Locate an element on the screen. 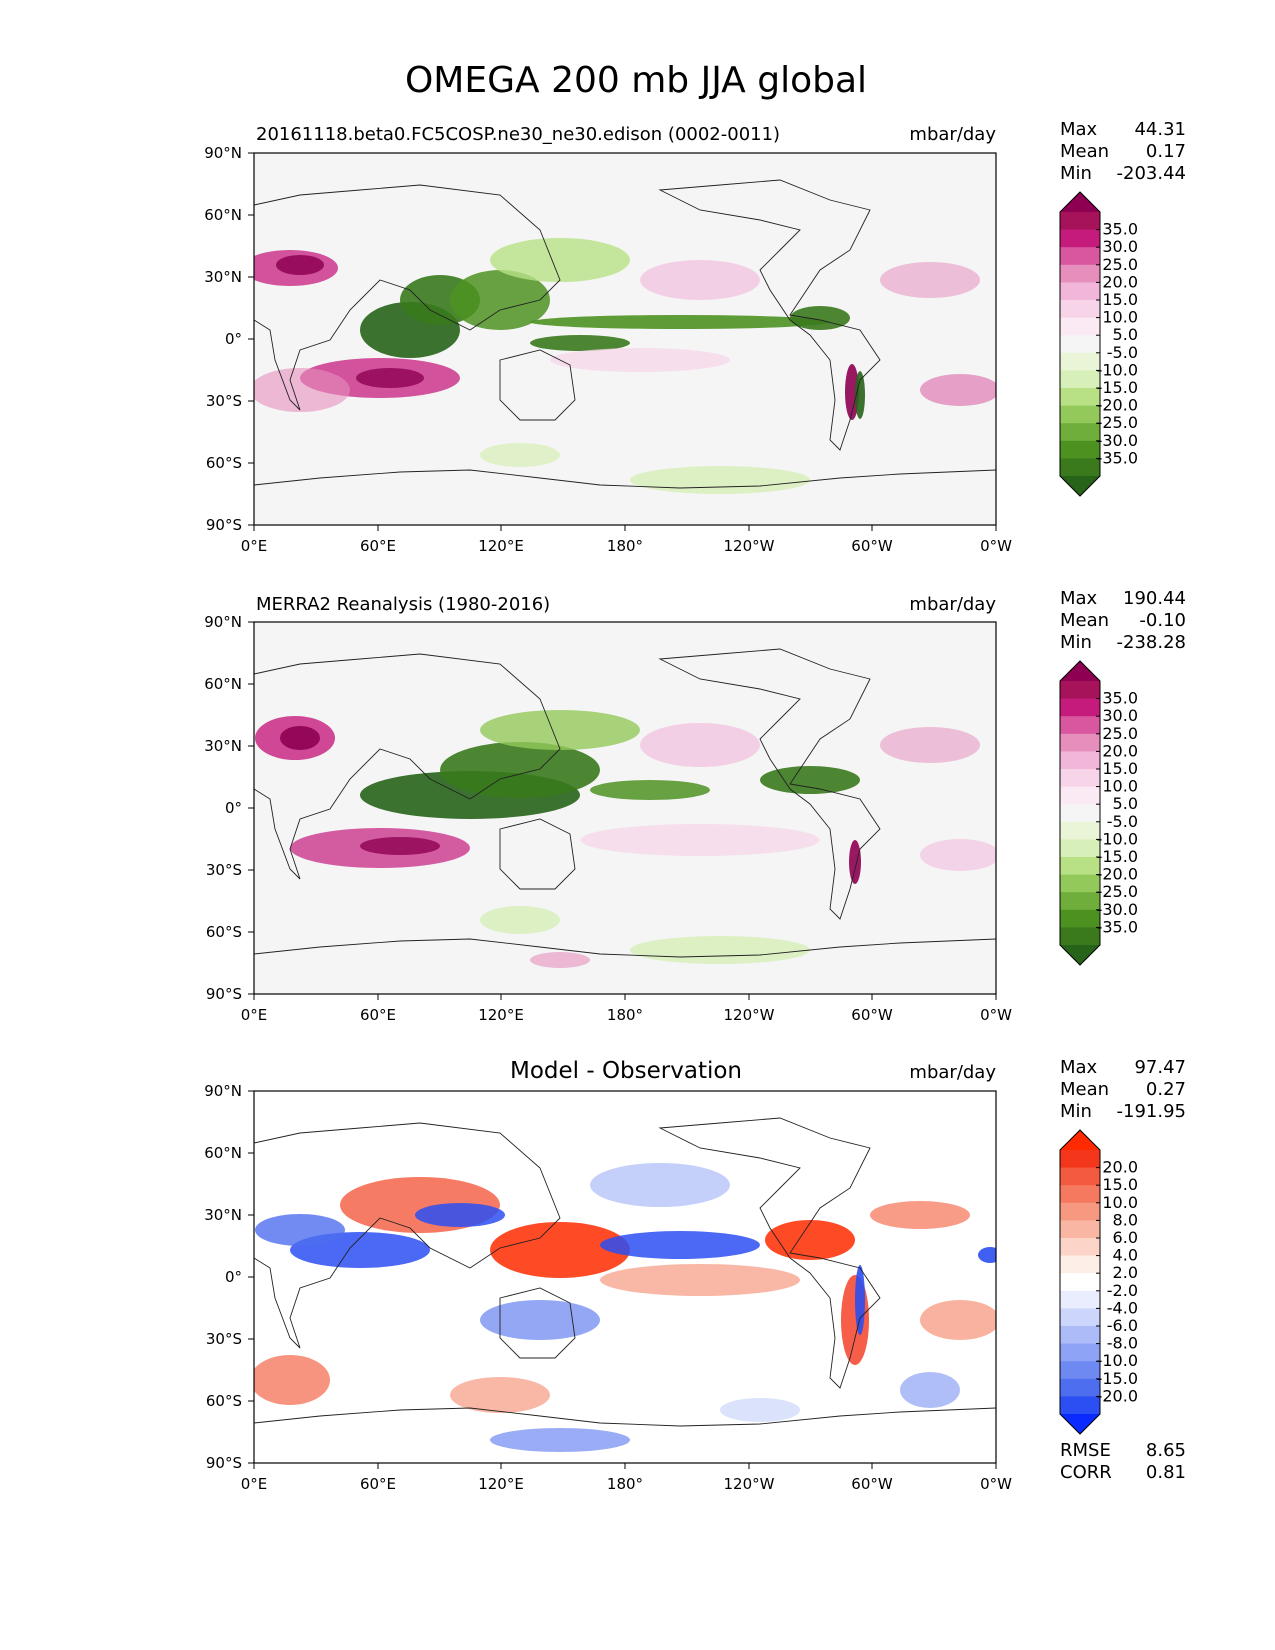 The width and height of the screenshot is (1275, 1650). colorbar-level-label: 35.0 is located at coordinates (1120, 229).